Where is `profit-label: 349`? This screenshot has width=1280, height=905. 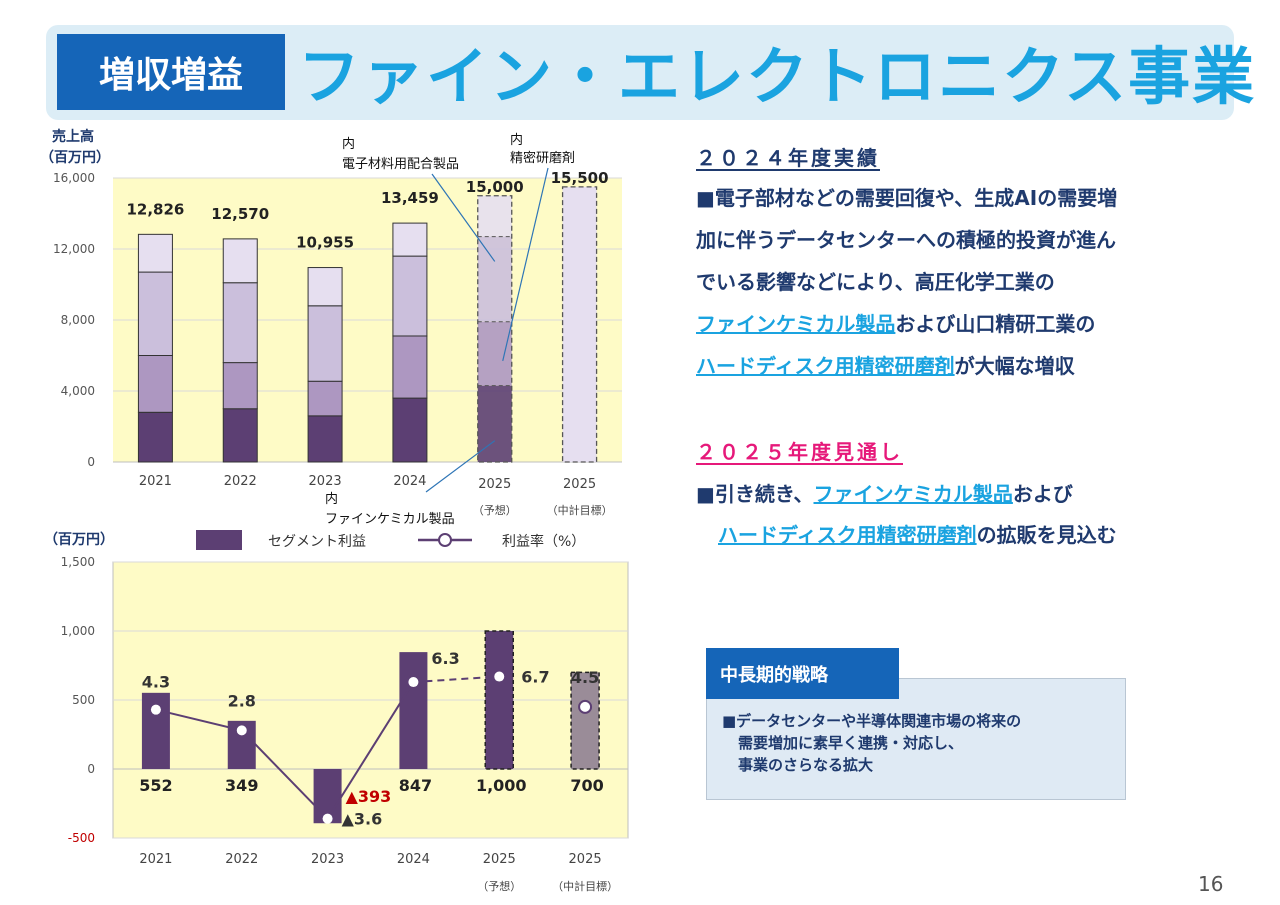
profit-label: 349 is located at coordinates (241, 785).